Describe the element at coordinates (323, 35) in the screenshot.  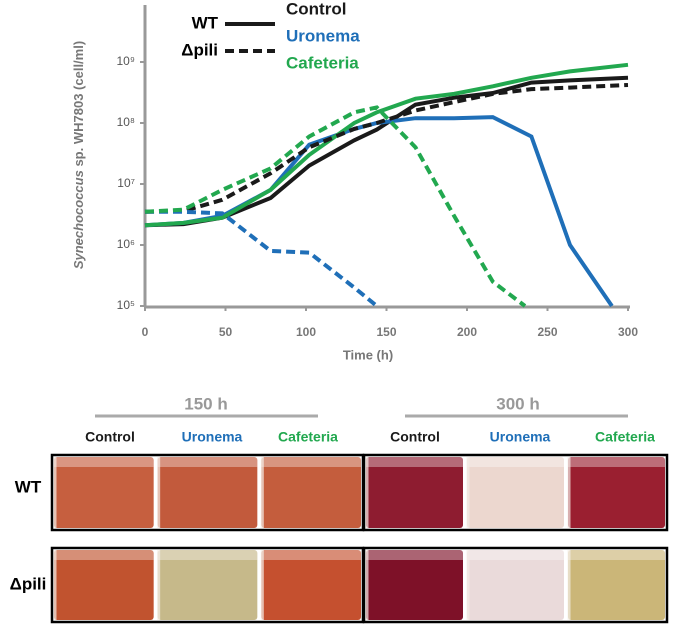
I see `legend-label: Uronema` at that location.